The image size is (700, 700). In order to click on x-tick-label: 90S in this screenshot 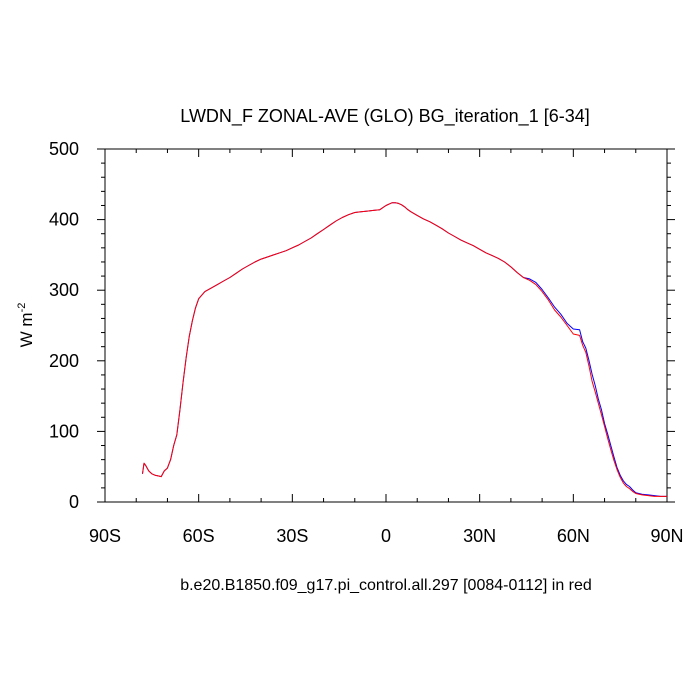, I will do `click(105, 536)`.